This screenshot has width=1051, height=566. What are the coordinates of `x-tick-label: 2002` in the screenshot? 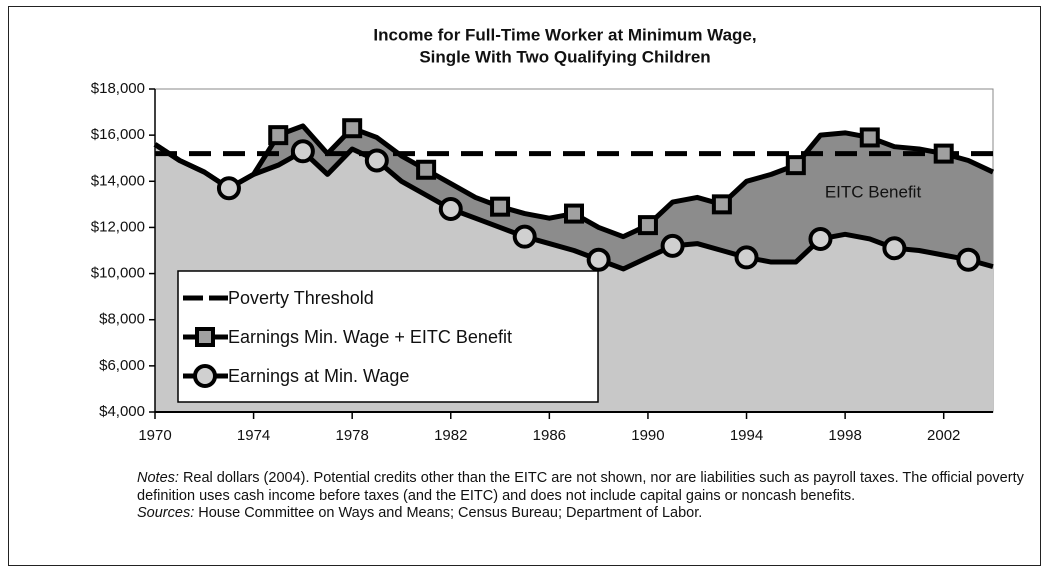 It's located at (943, 435).